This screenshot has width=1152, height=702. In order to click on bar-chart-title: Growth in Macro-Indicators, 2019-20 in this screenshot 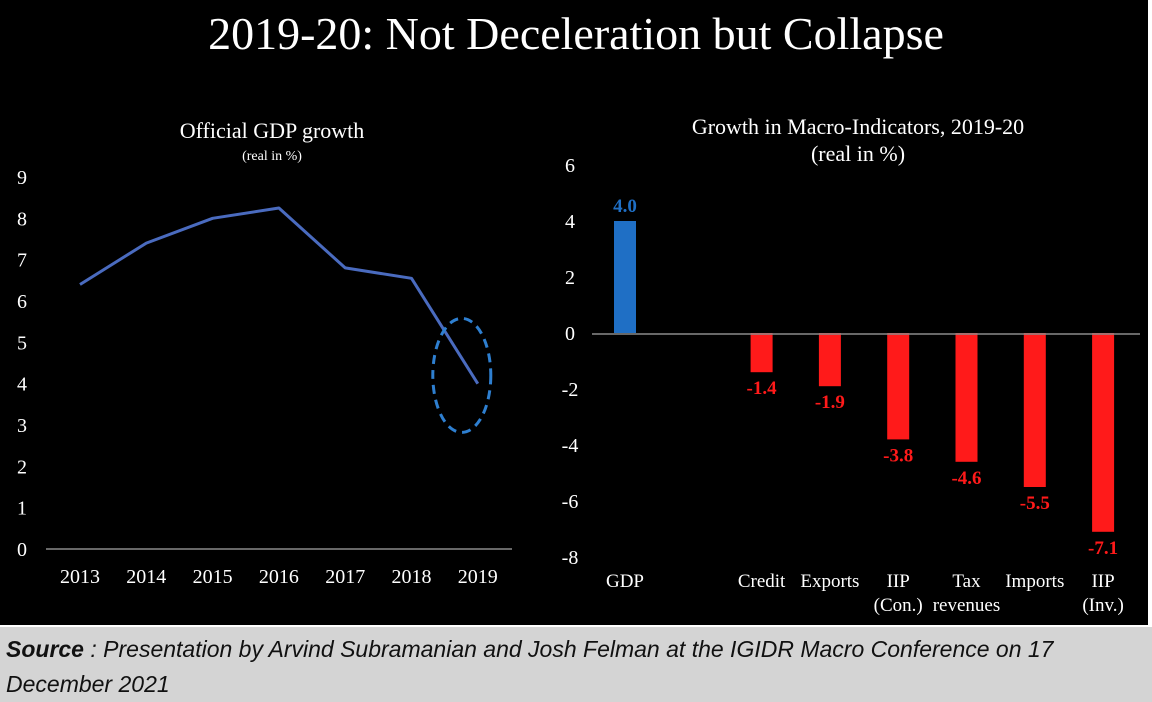, I will do `click(858, 126)`.